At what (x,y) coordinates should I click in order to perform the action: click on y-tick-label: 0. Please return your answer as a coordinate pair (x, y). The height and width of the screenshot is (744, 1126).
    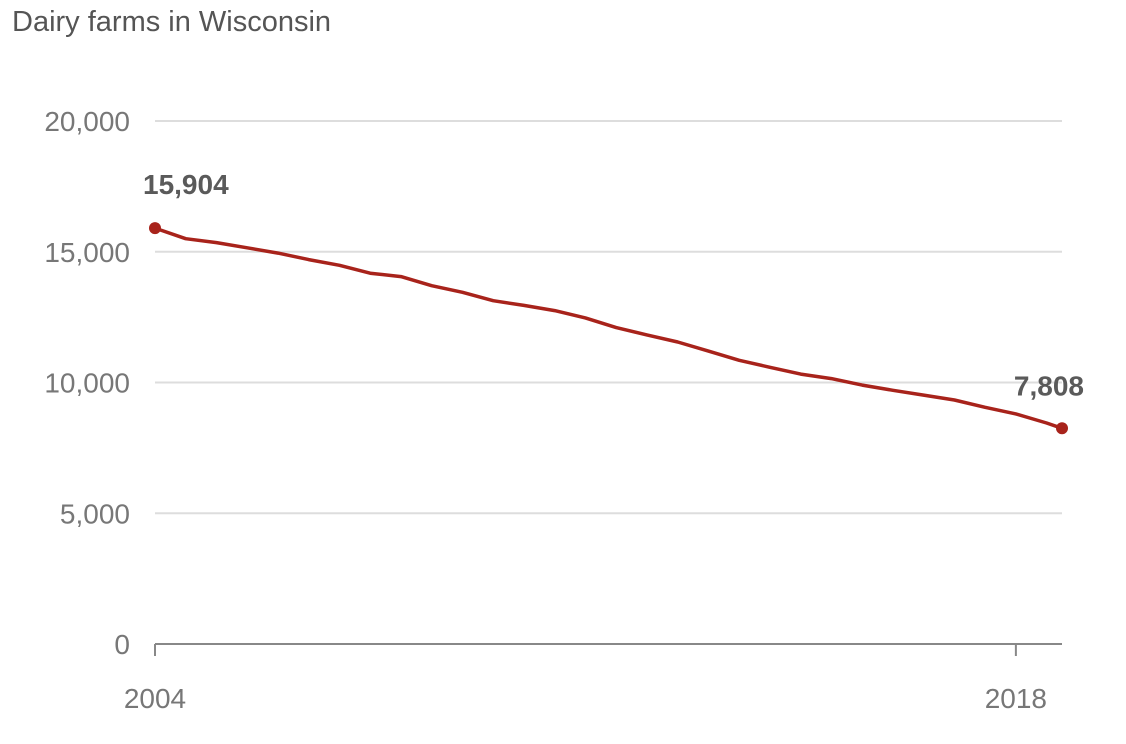
    Looking at the image, I should click on (122, 644).